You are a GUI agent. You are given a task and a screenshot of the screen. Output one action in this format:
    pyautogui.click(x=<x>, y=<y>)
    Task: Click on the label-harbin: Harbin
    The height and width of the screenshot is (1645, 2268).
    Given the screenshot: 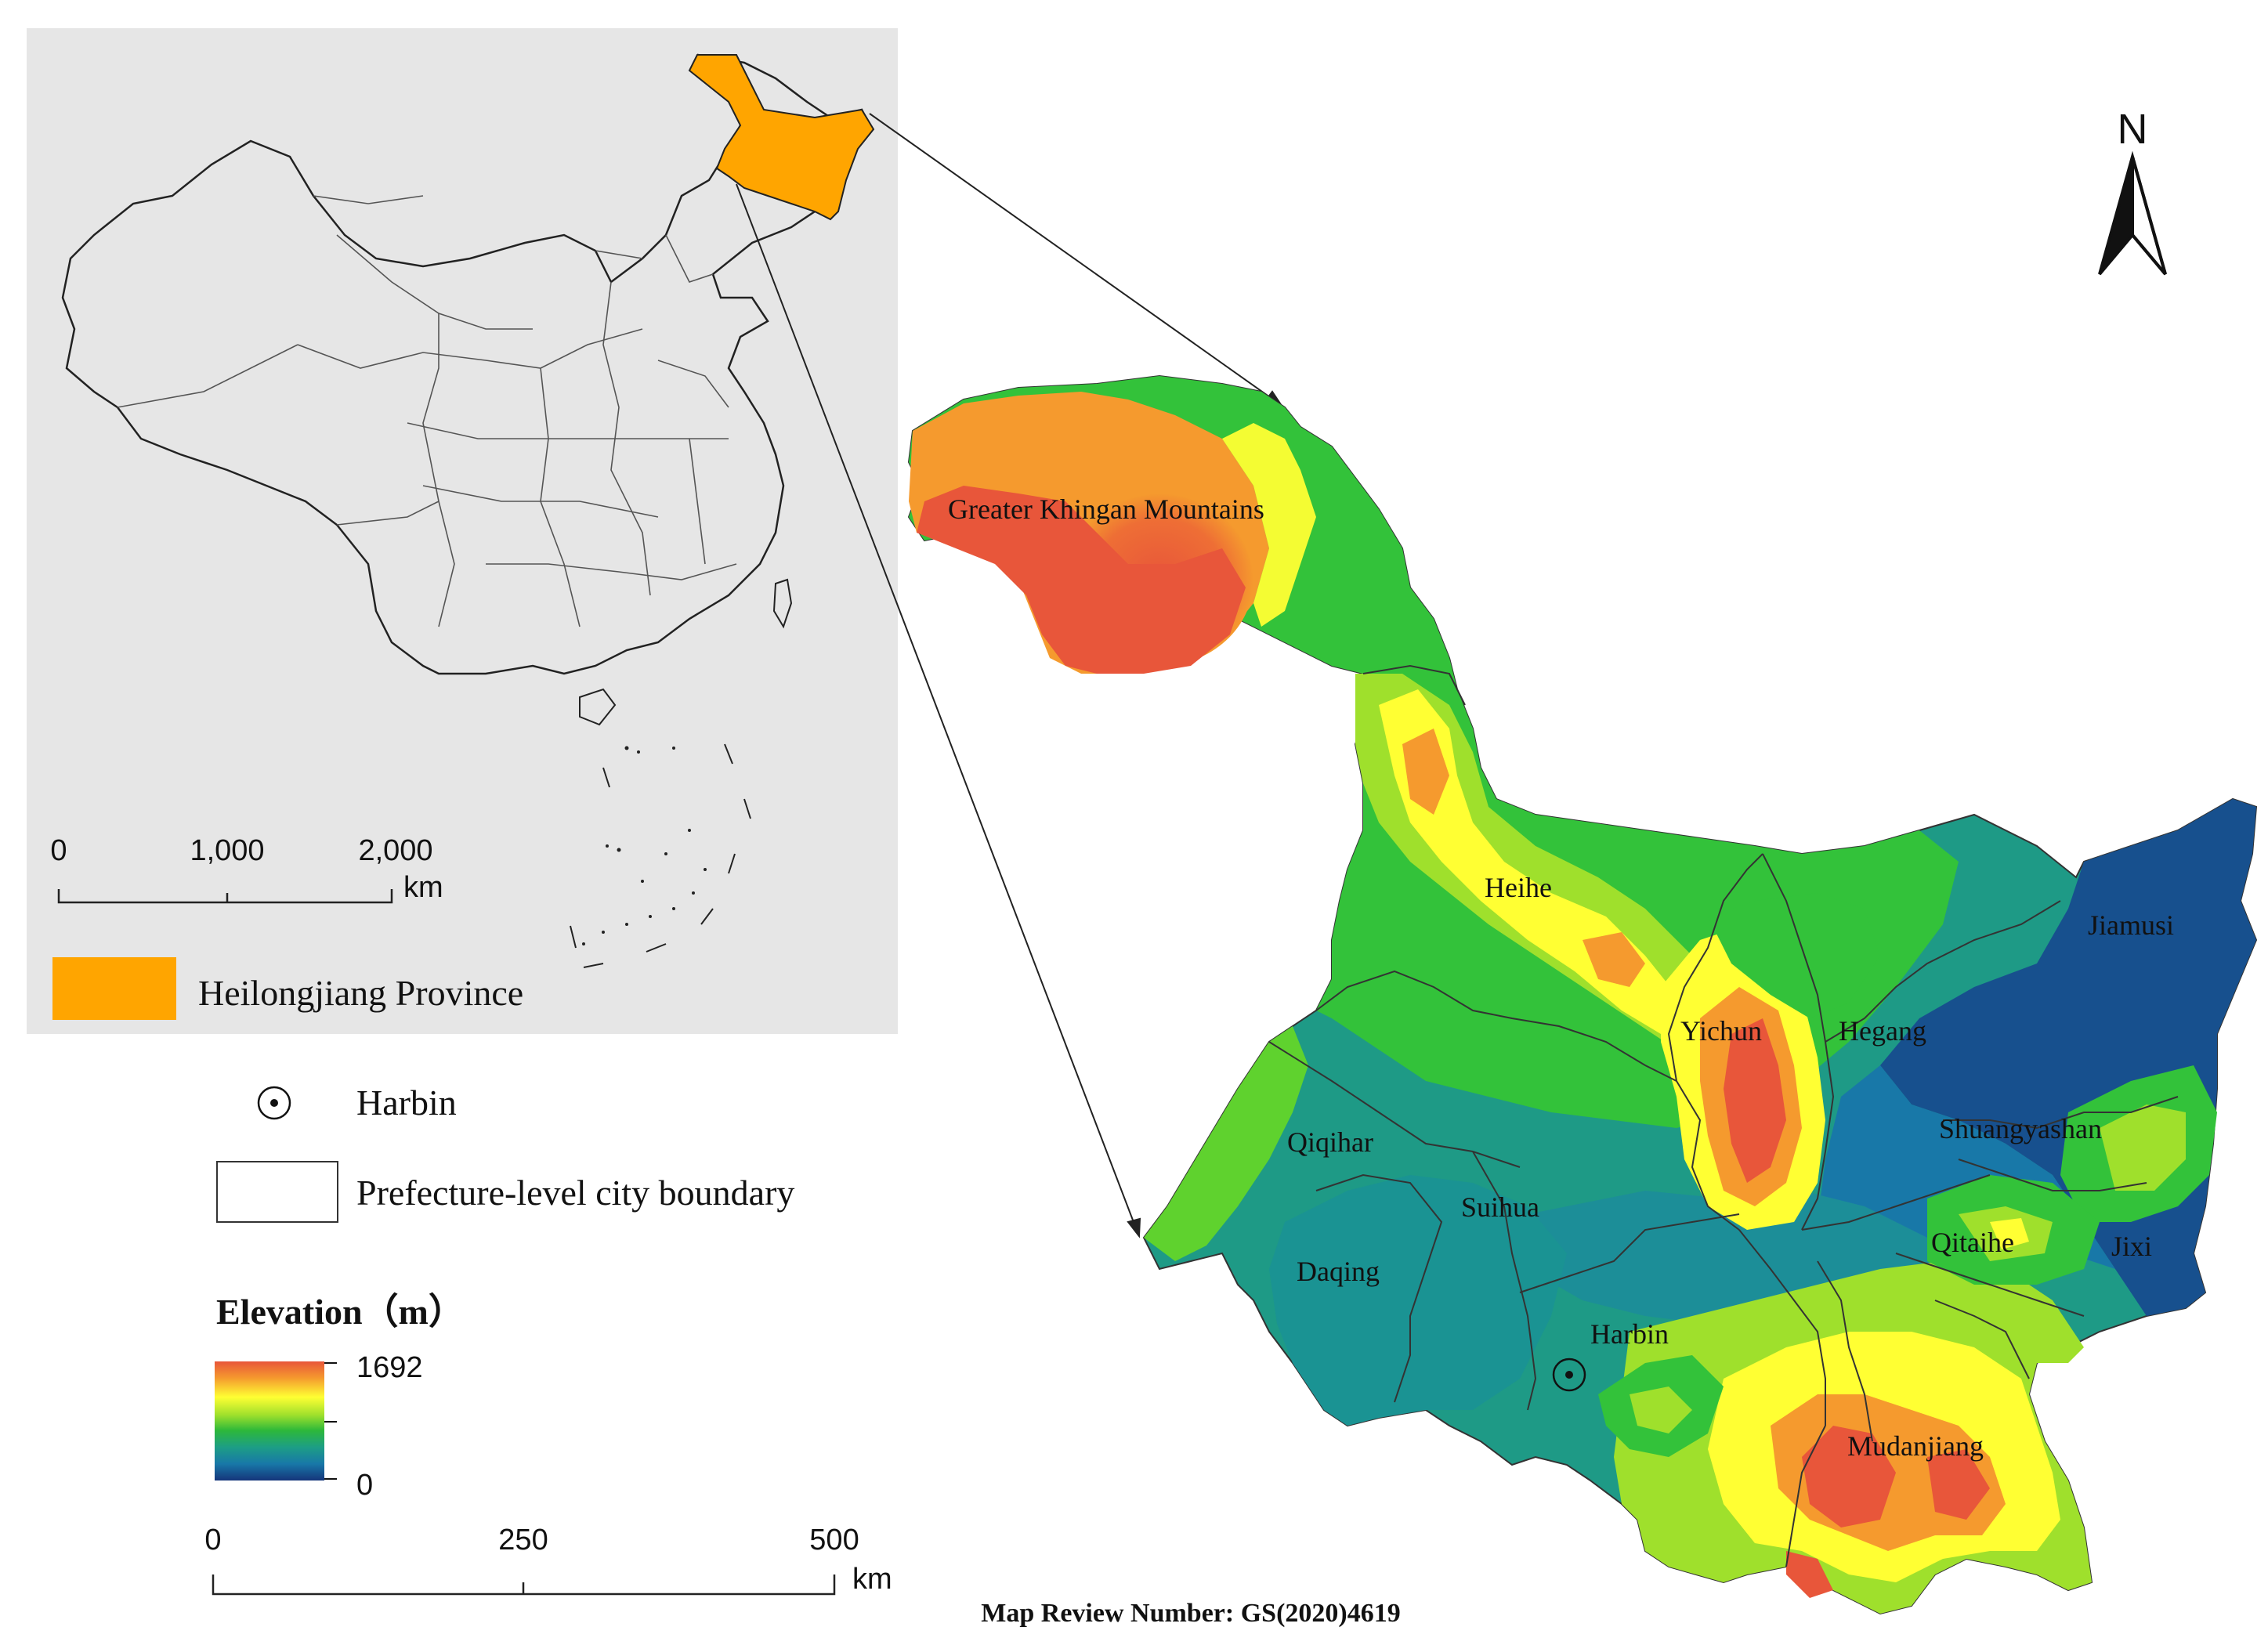 What is the action you would take?
    pyautogui.click(x=1630, y=1334)
    